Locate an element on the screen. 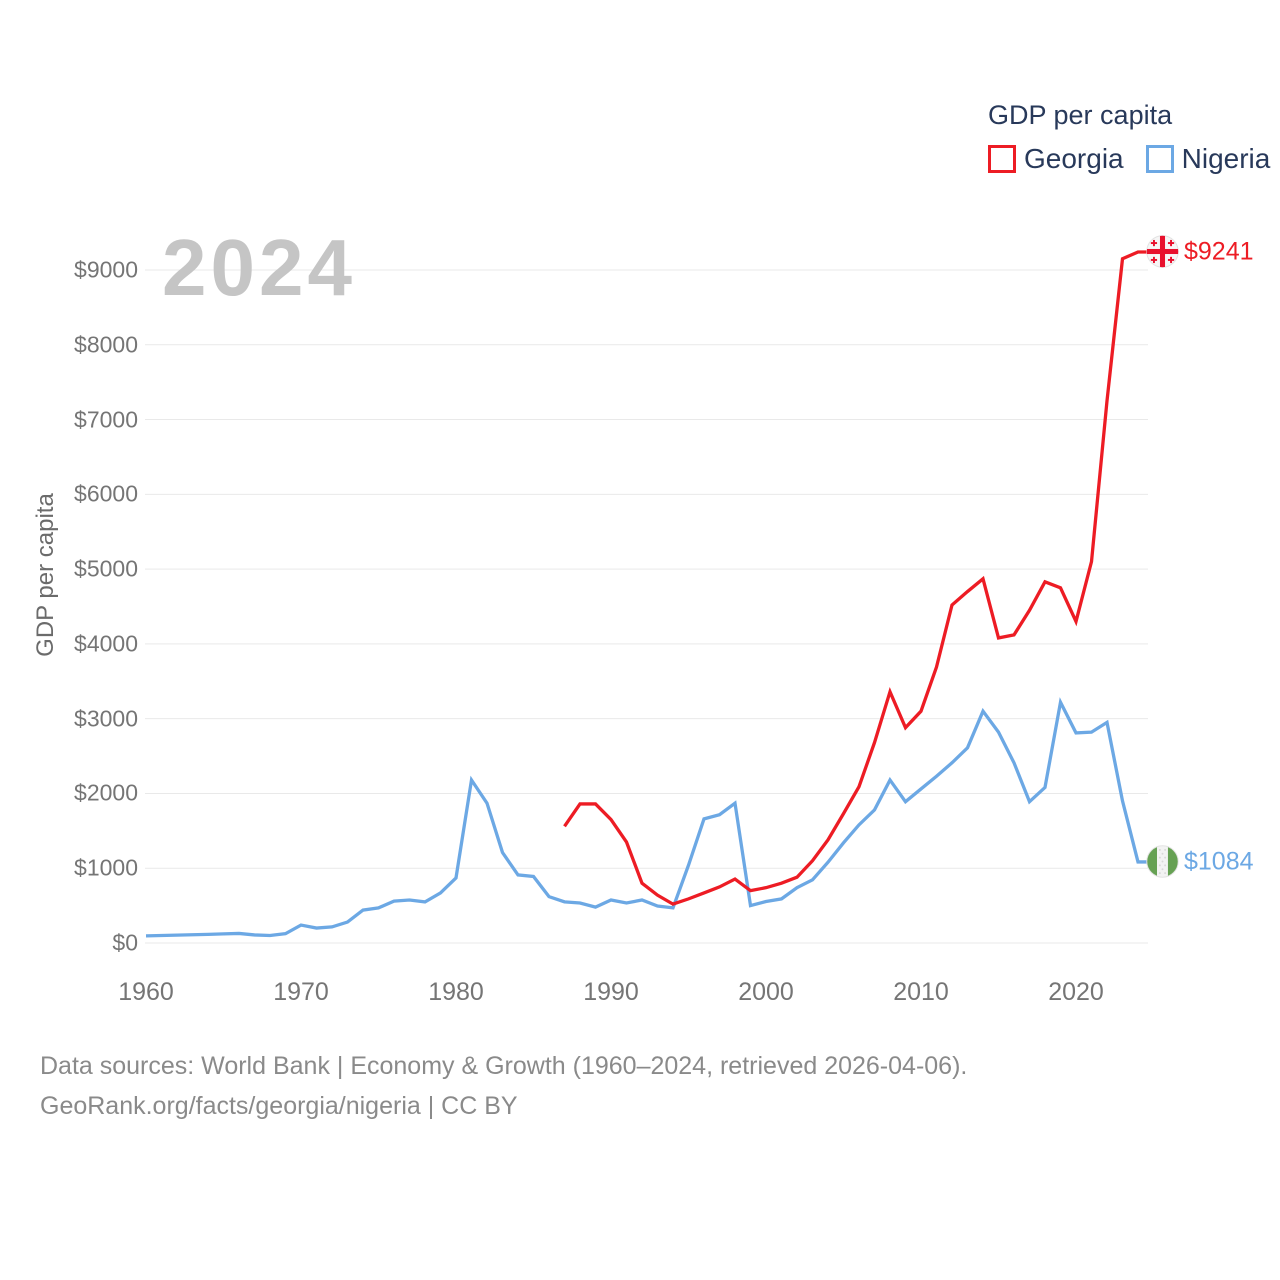 The height and width of the screenshot is (1280, 1280). x-tick-label: 1970 is located at coordinates (301, 992).